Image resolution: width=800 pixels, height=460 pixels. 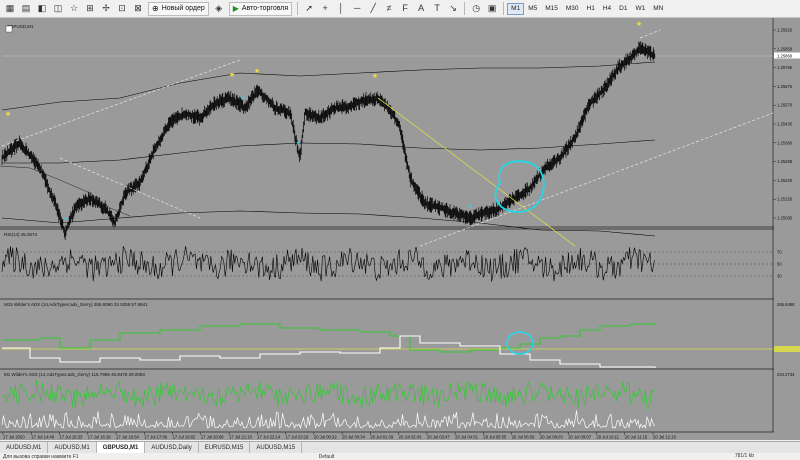 I want to click on timeframe-h1: H1, so click(x=590, y=8).